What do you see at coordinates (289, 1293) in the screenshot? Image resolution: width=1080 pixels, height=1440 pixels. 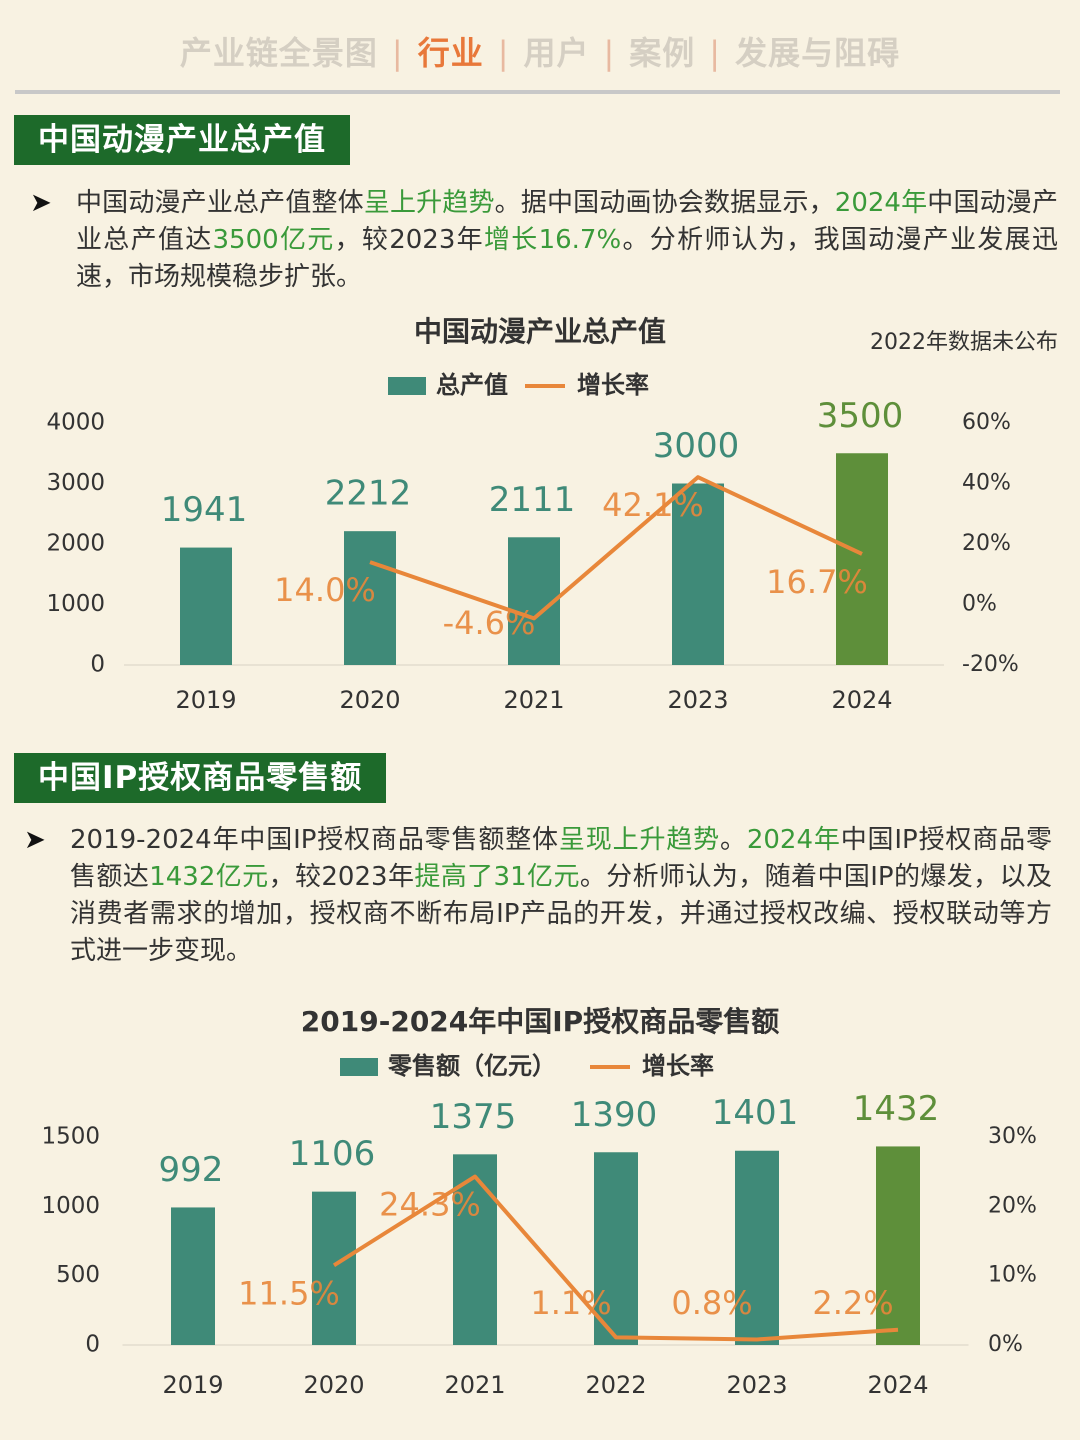 I see `line-value-label: 11.5%` at bounding box center [289, 1293].